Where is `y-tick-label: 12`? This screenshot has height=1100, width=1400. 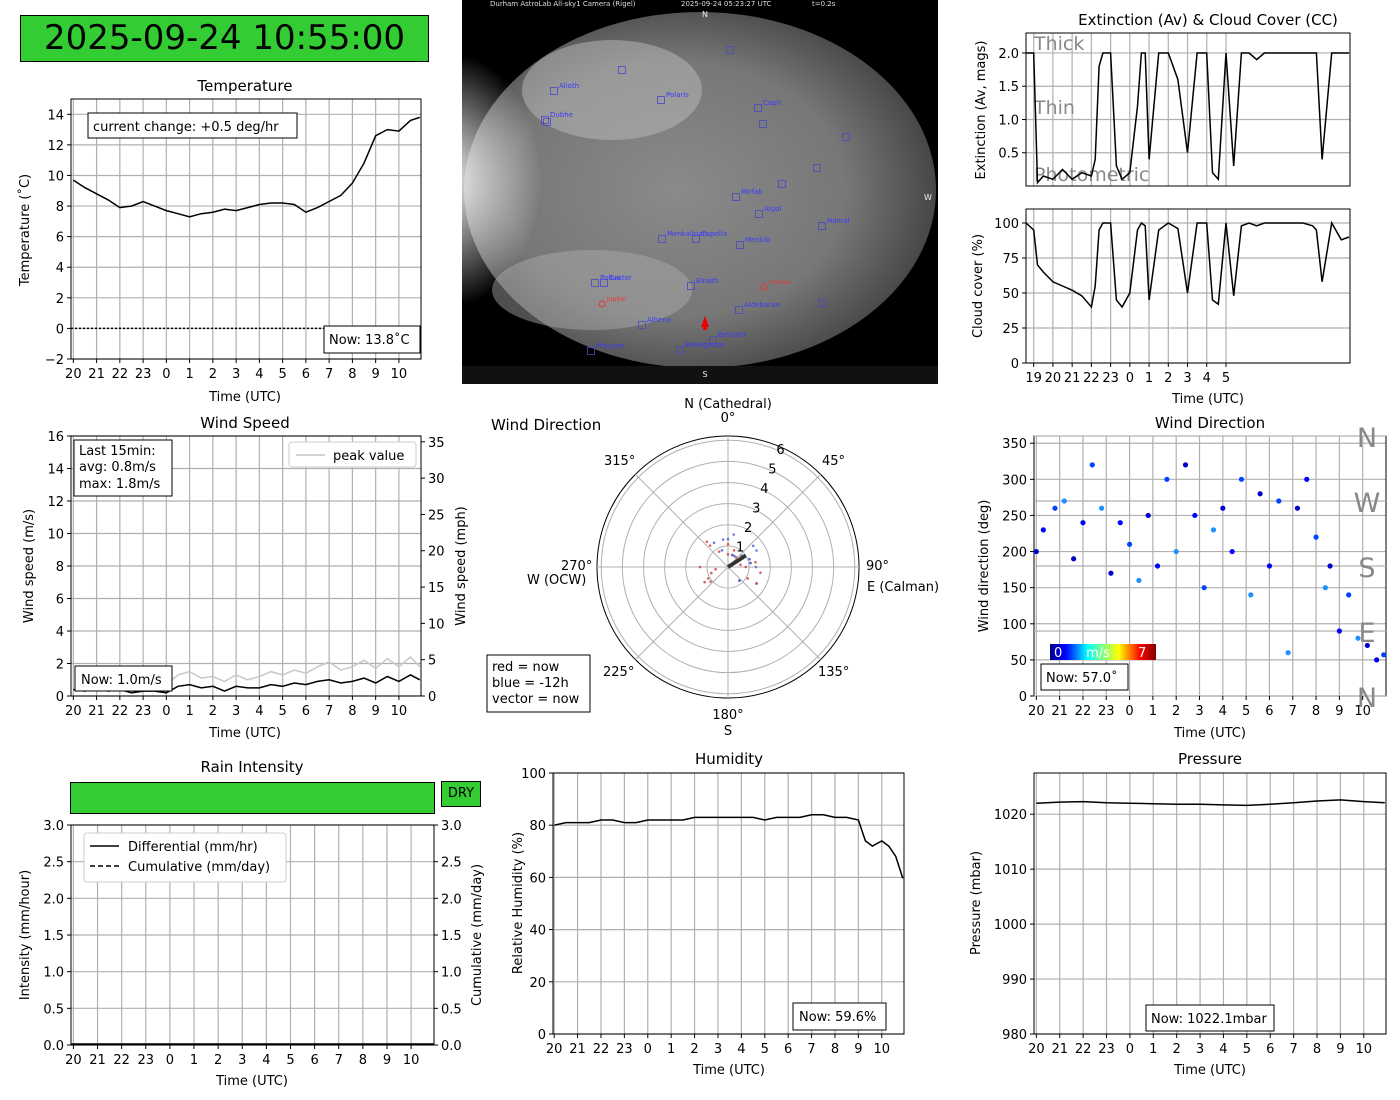 y-tick-label: 12 is located at coordinates (55, 146).